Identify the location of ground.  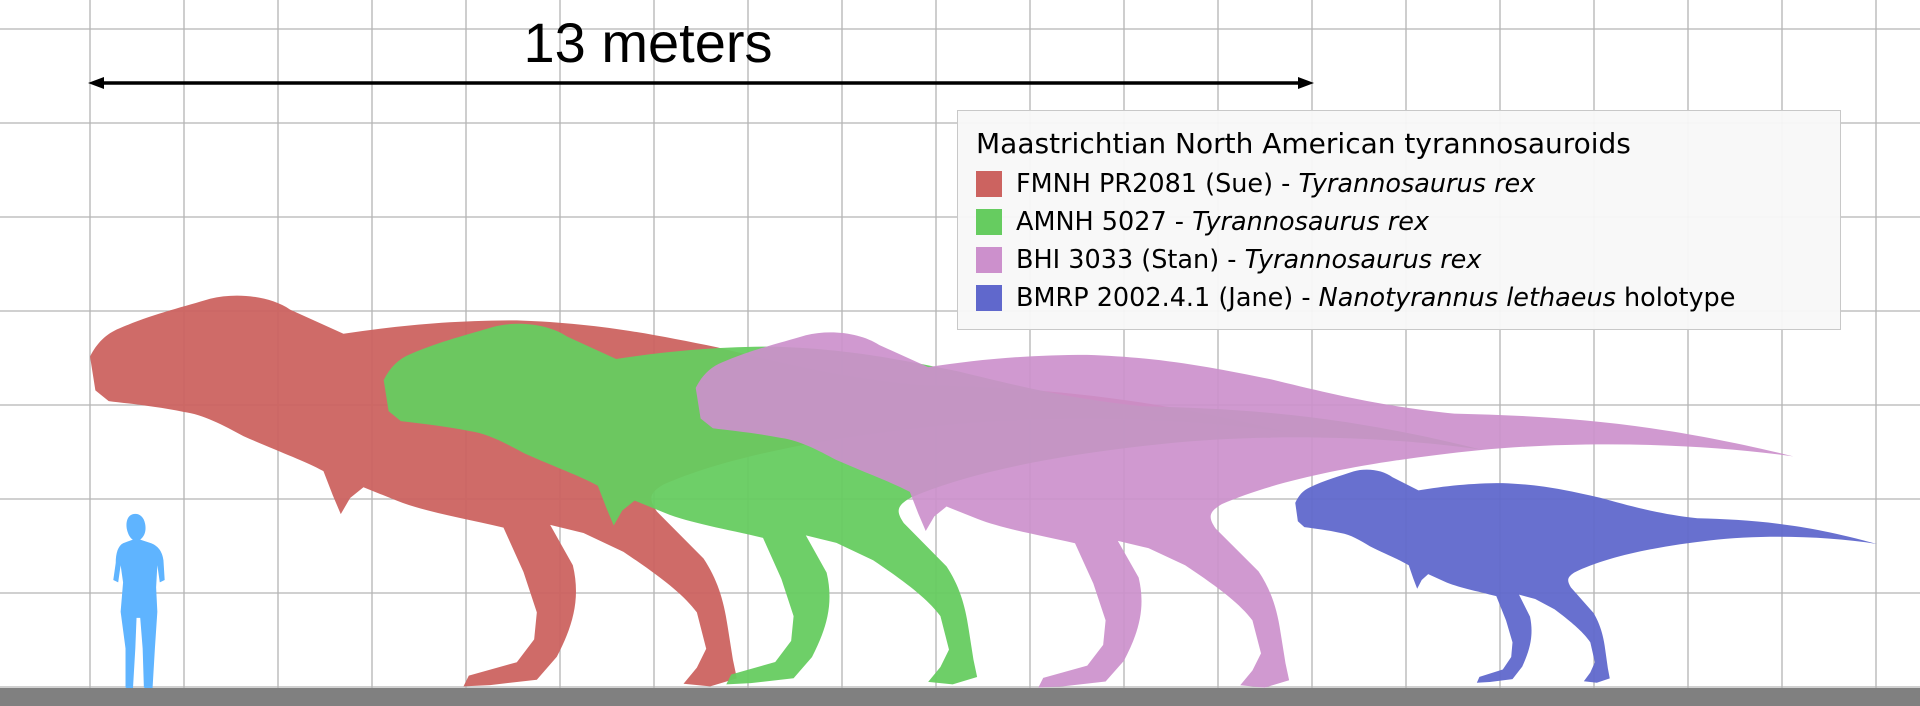
(960, 697).